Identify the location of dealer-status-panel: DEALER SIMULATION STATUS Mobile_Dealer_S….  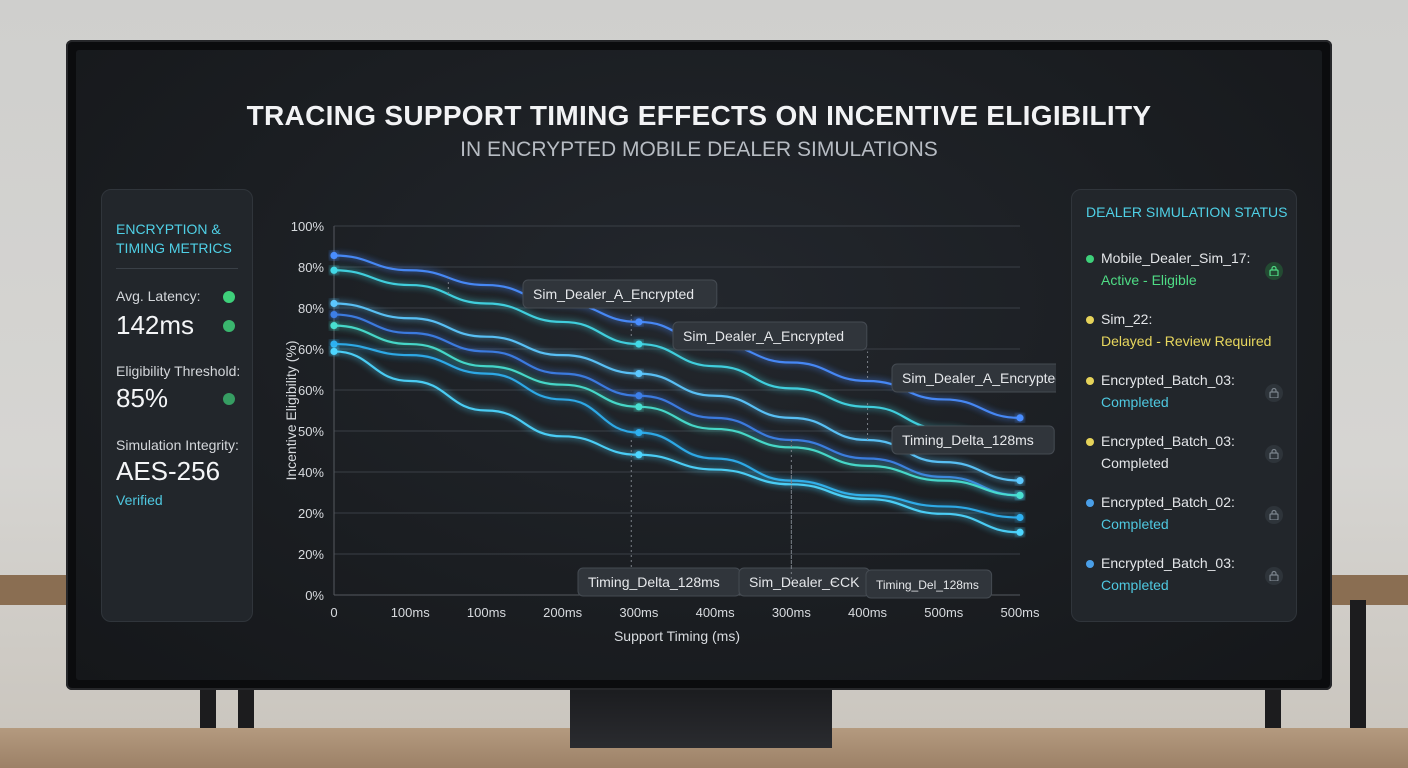
(1184, 405).